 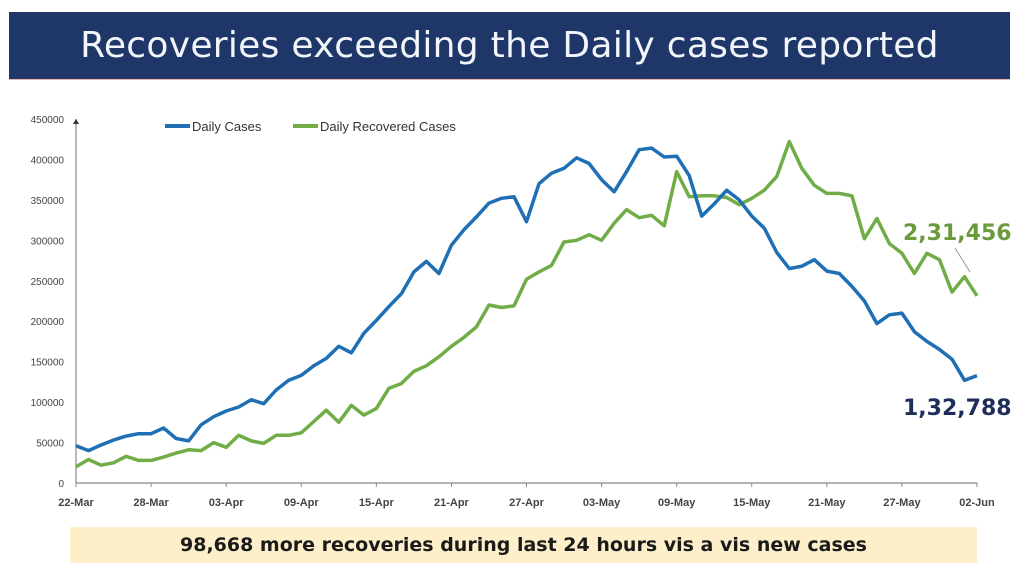 What do you see at coordinates (957, 233) in the screenshot?
I see `annotation-recovered-value: 2,31,456` at bounding box center [957, 233].